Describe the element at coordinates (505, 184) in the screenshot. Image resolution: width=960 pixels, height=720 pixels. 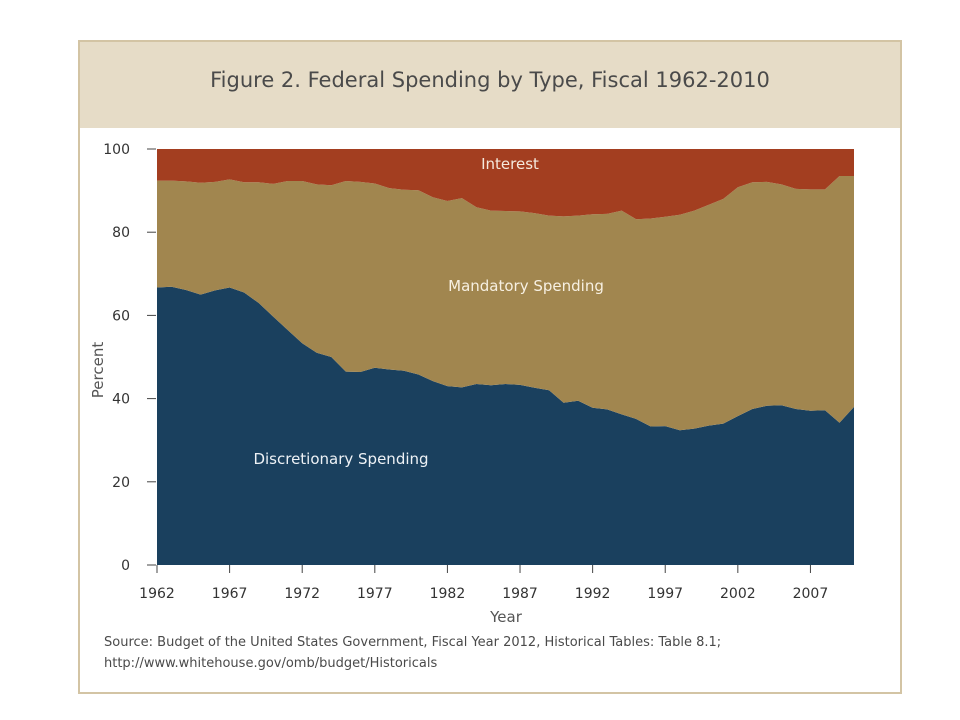
I see `area-interest` at that location.